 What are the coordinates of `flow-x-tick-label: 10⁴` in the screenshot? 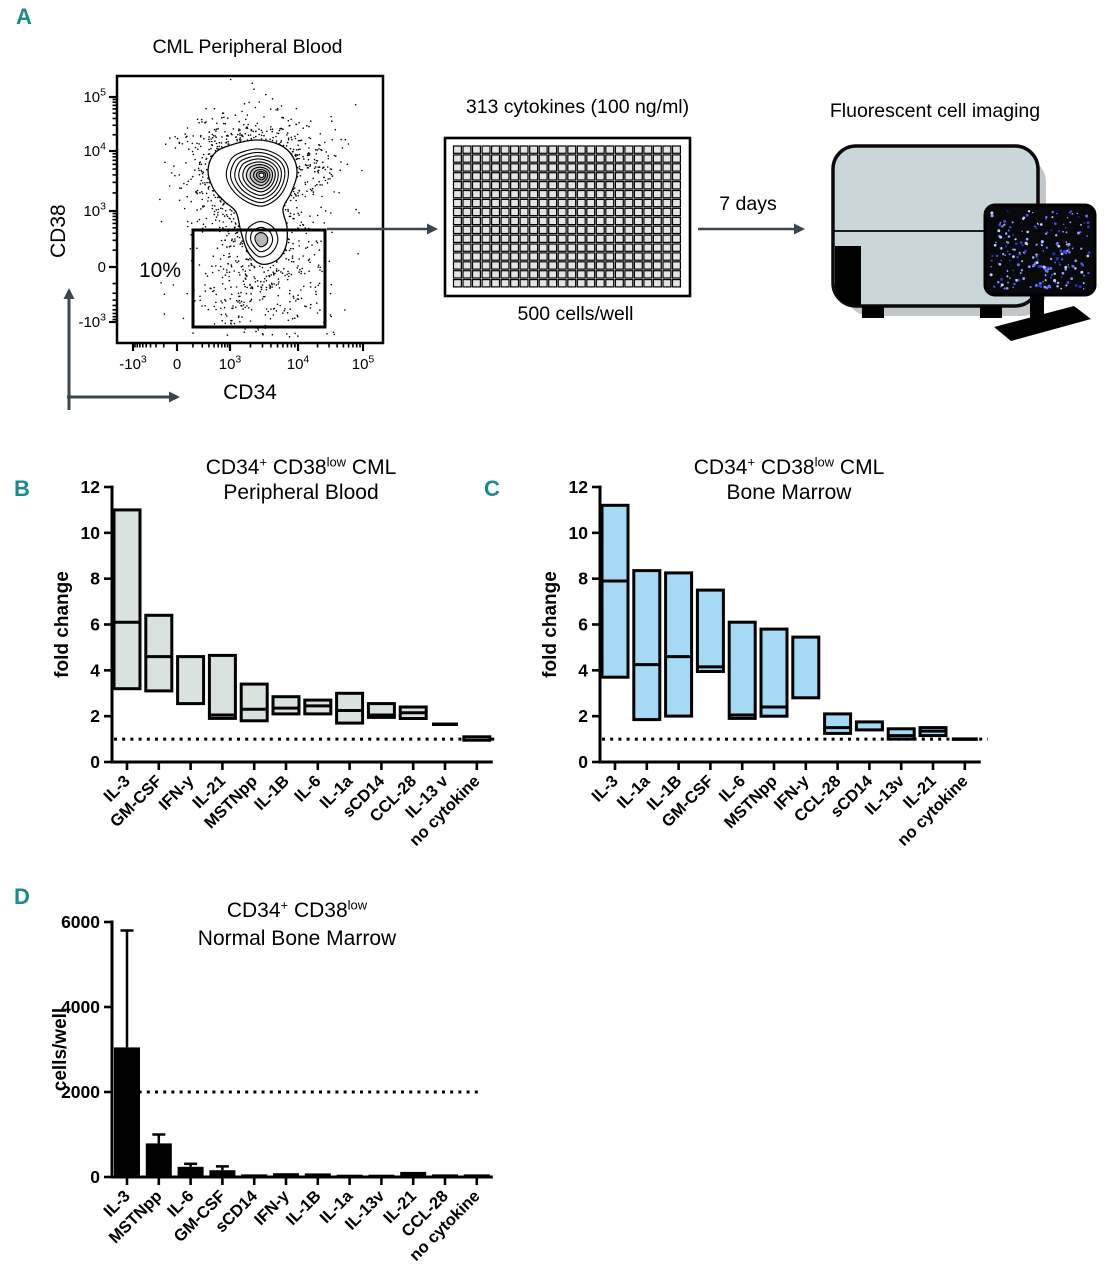 It's located at (298, 363).